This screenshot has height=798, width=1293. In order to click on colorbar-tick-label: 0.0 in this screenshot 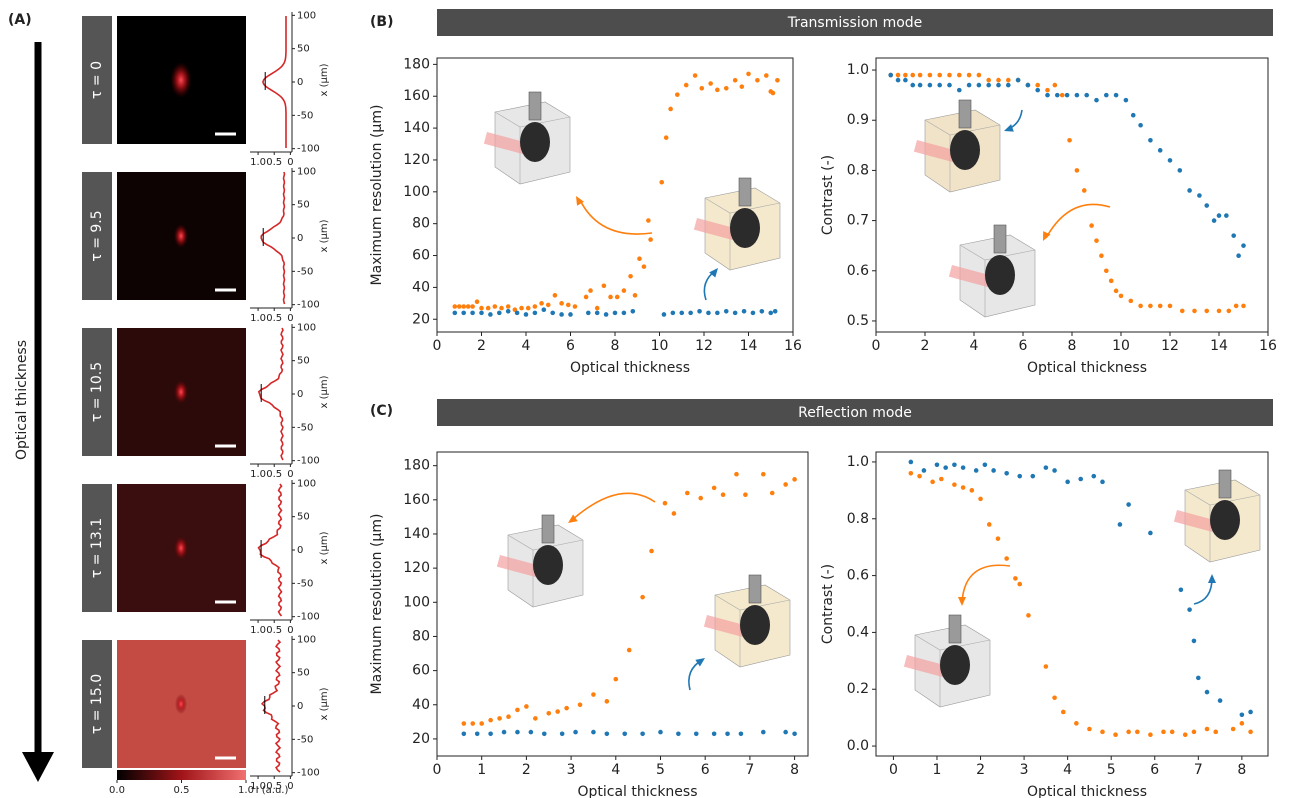, I will do `click(117, 790)`.